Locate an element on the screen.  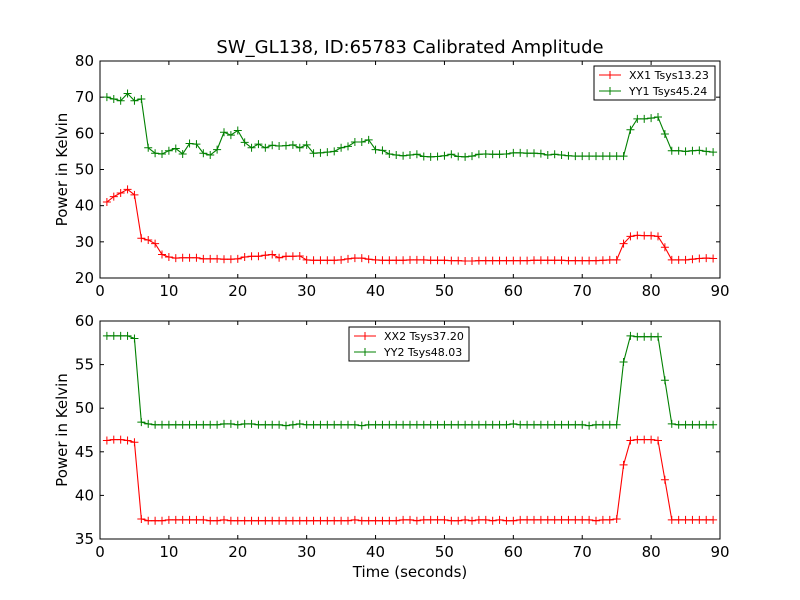
bottom-legend-marker is located at coordinates (365, 352).